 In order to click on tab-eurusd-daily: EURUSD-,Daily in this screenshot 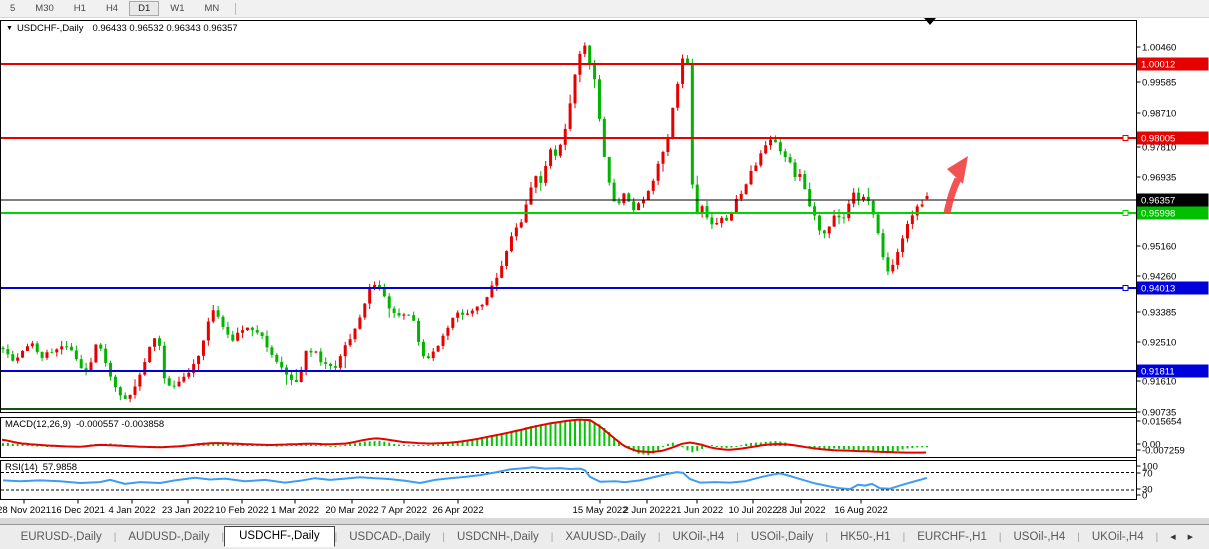, I will do `click(61, 537)`.